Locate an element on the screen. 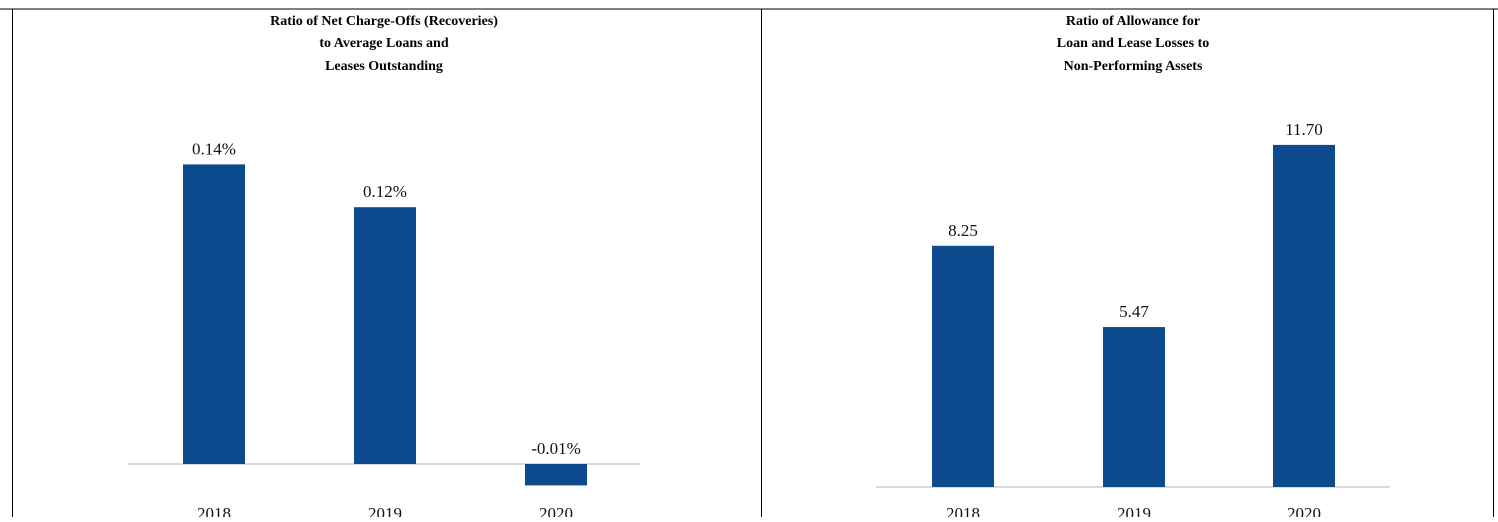 This screenshot has height=522, width=1498. chart-title-line-3: Non-Performing Assets is located at coordinates (1133, 66).